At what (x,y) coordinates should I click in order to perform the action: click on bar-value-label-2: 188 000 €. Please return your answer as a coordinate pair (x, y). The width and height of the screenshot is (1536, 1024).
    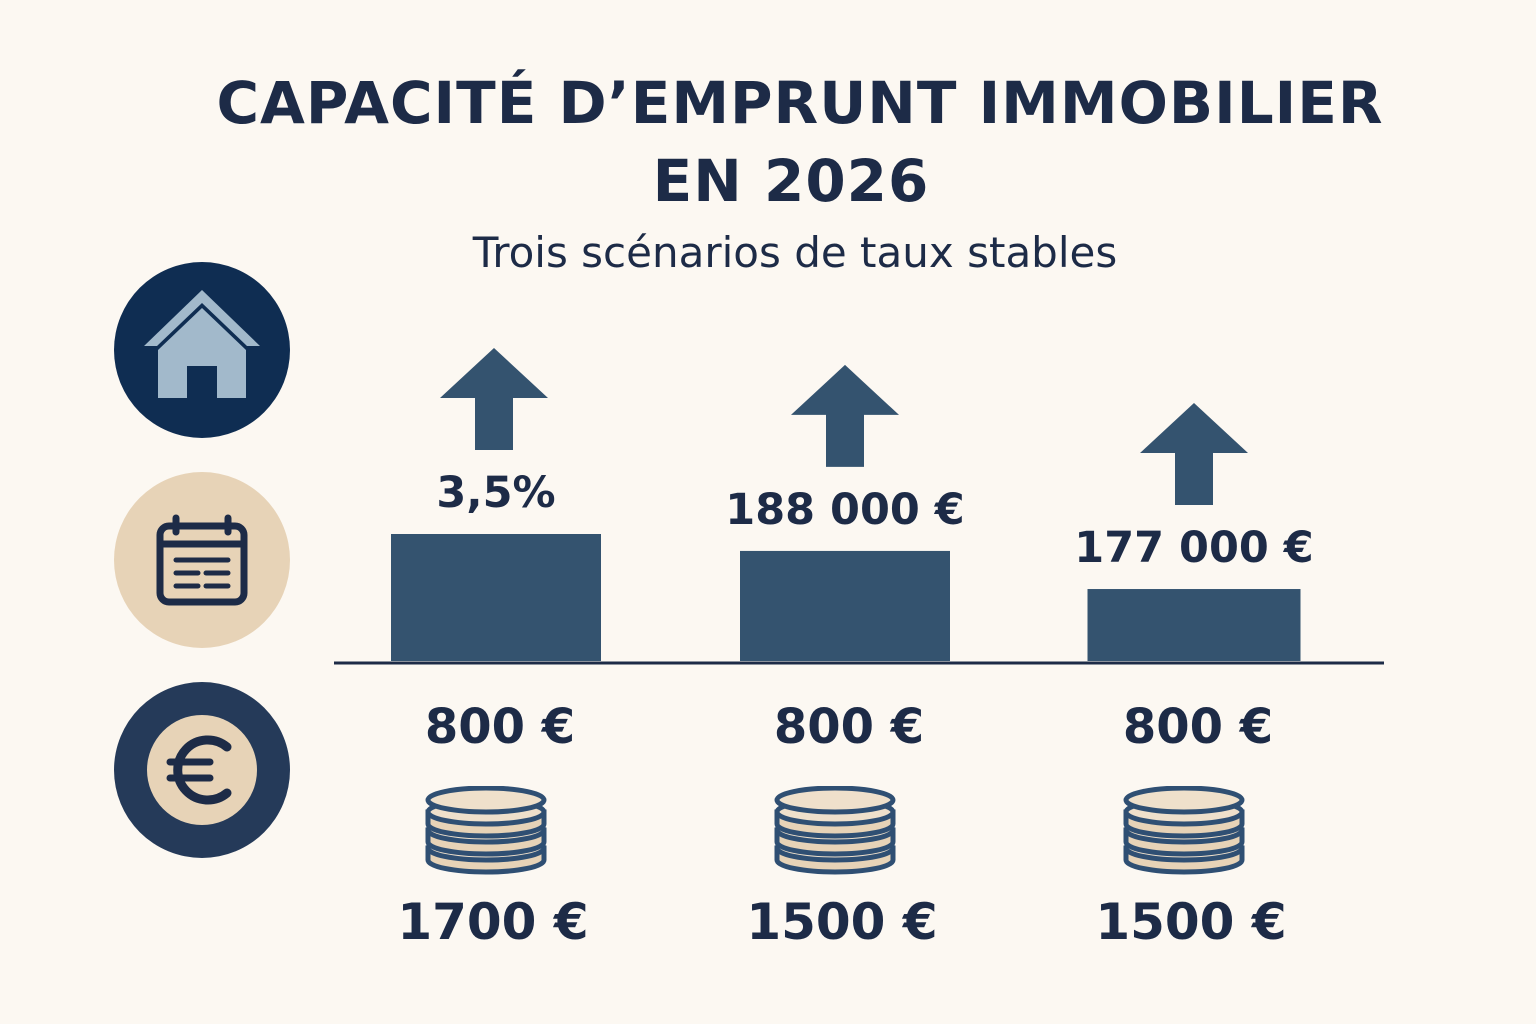
    Looking at the image, I should click on (845, 509).